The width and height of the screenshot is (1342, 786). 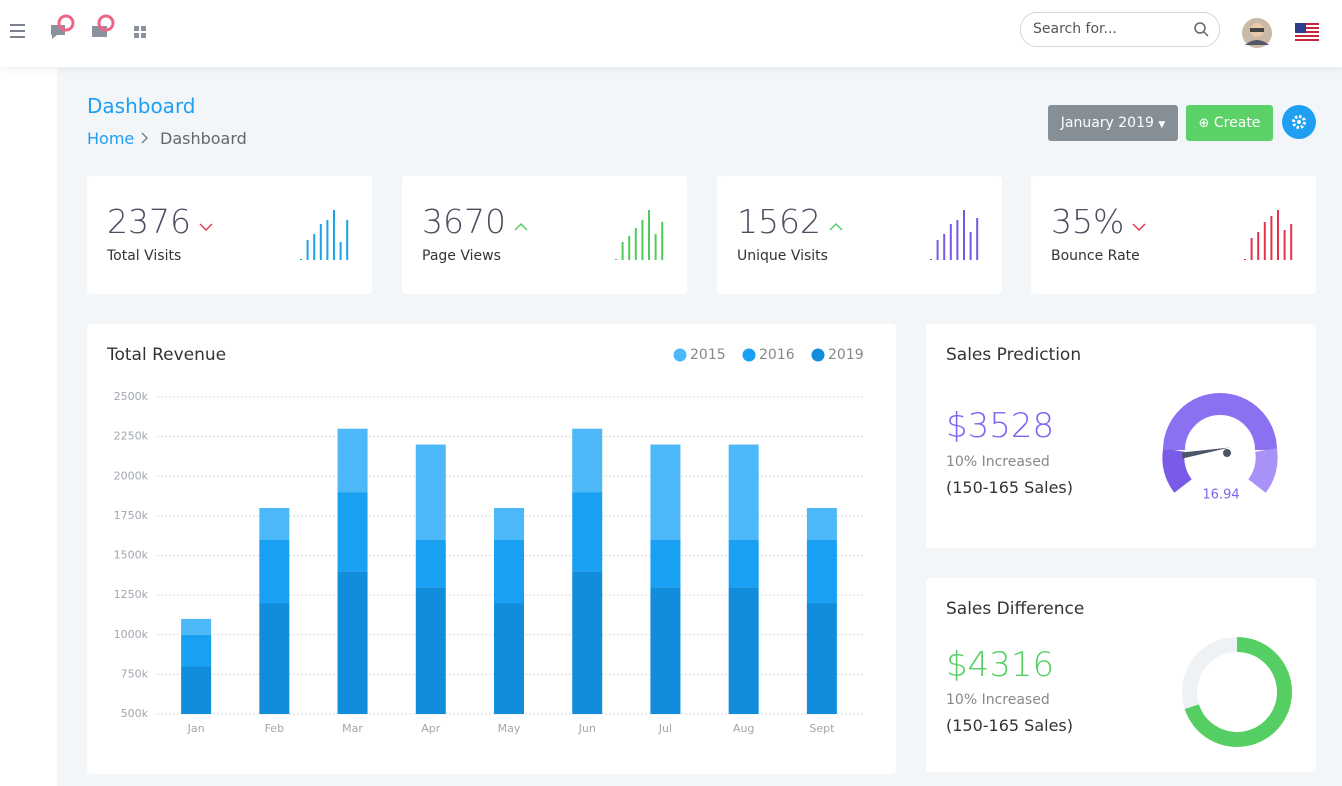 What do you see at coordinates (1307, 32) in the screenshot?
I see `flag-us` at bounding box center [1307, 32].